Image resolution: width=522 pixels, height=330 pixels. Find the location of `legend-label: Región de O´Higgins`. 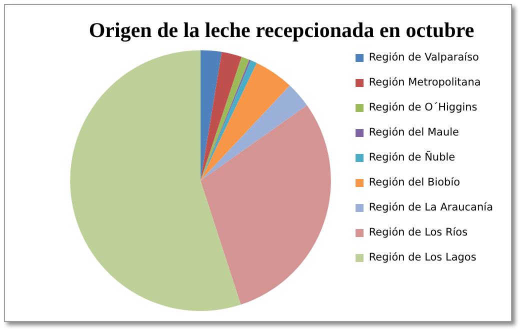

legend-label: Región de O´Higgins is located at coordinates (423, 108).